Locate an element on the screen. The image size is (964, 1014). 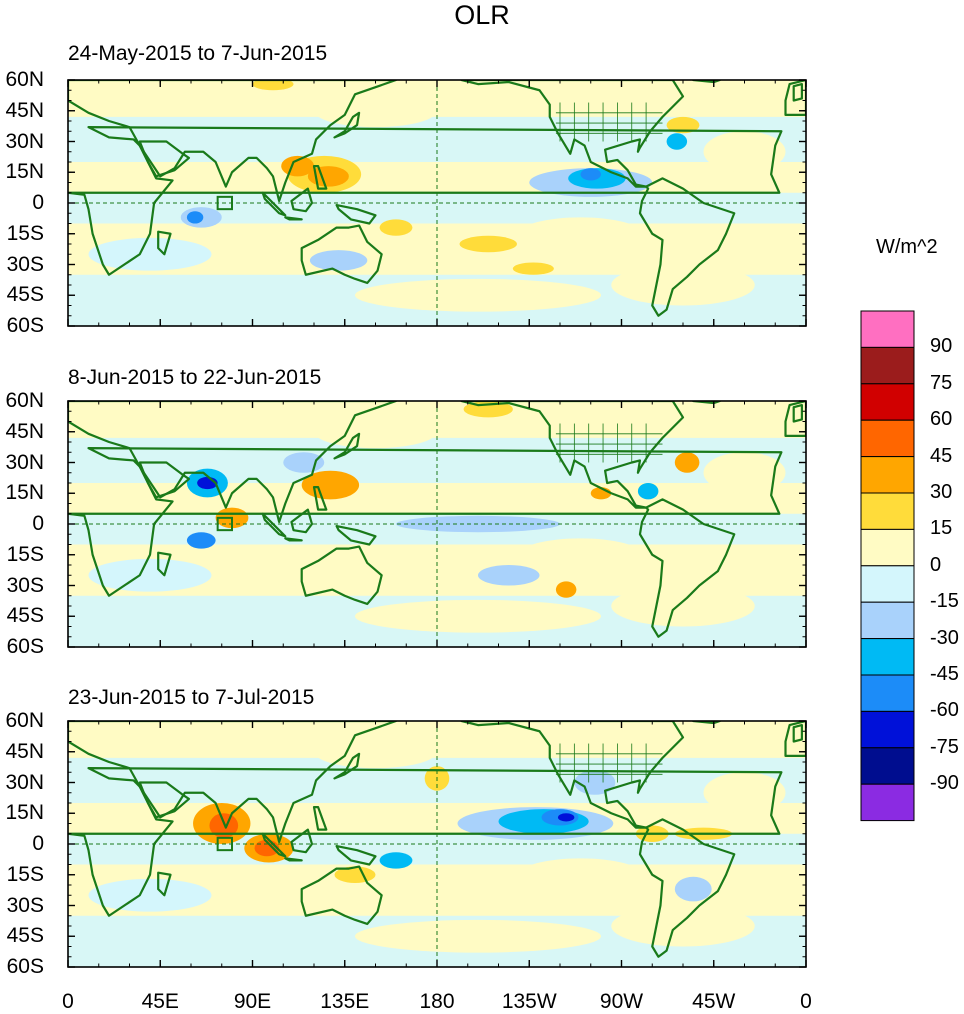
lon-label: 135W is located at coordinates (529, 1001).